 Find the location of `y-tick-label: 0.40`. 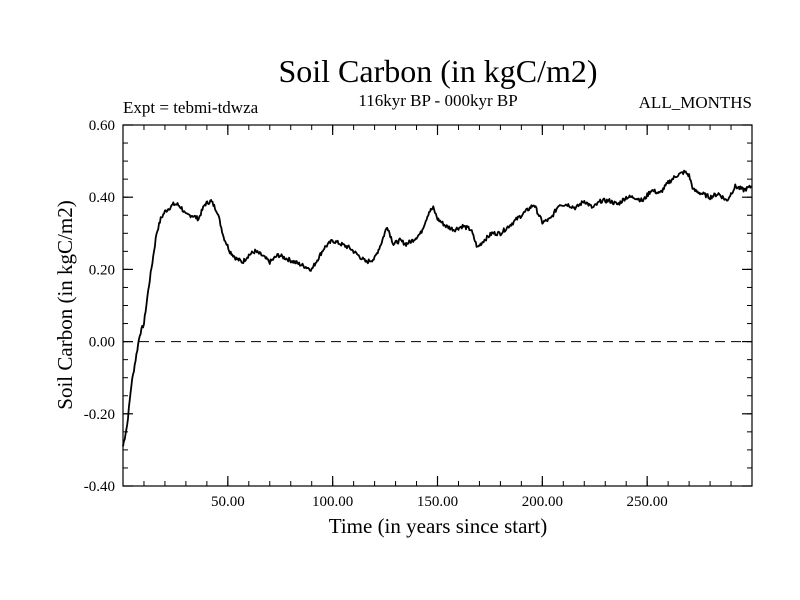

y-tick-label: 0.40 is located at coordinates (102, 198).